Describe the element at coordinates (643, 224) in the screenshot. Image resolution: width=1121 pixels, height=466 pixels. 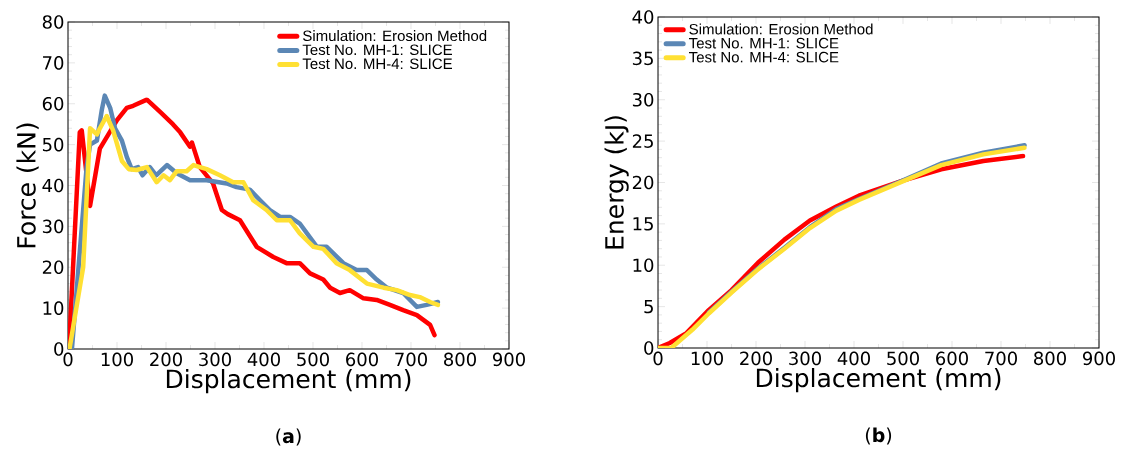
I see `y-tick-label: 15` at that location.